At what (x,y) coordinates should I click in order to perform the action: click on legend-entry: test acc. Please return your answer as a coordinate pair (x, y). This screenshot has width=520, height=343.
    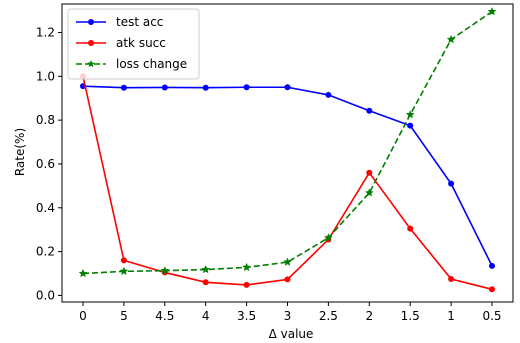
    Looking at the image, I should click on (119, 22).